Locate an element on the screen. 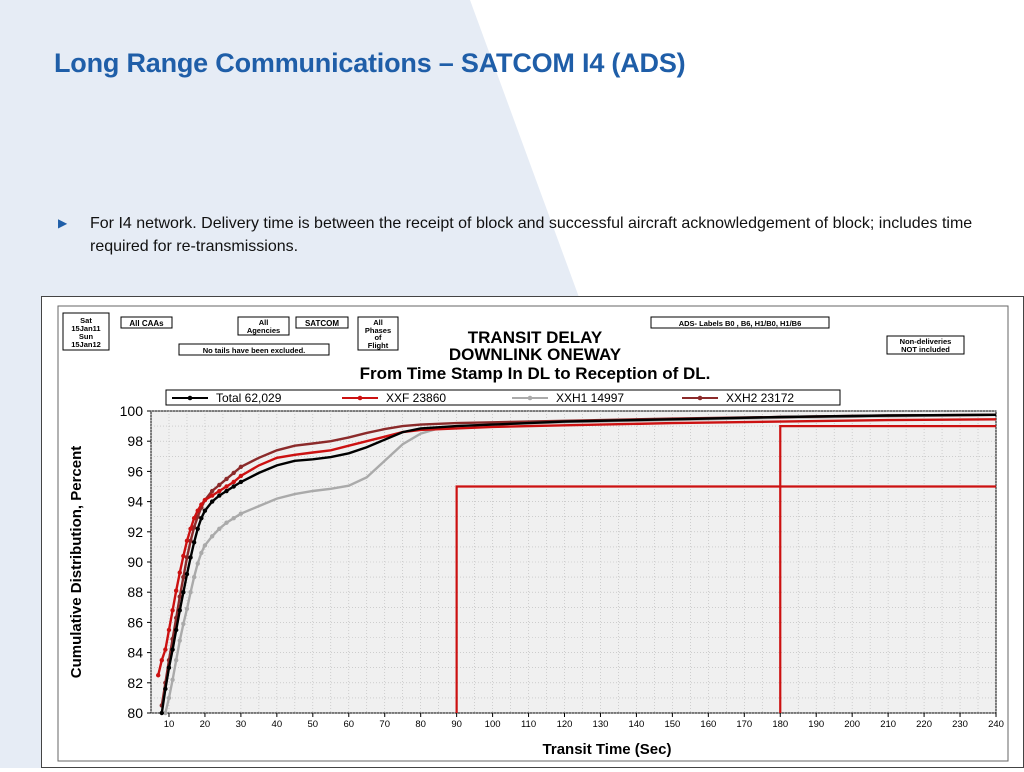 This screenshot has height=772, width=1024. info-box-nondeliveries: Non-deliveries NOT included is located at coordinates (925, 345).